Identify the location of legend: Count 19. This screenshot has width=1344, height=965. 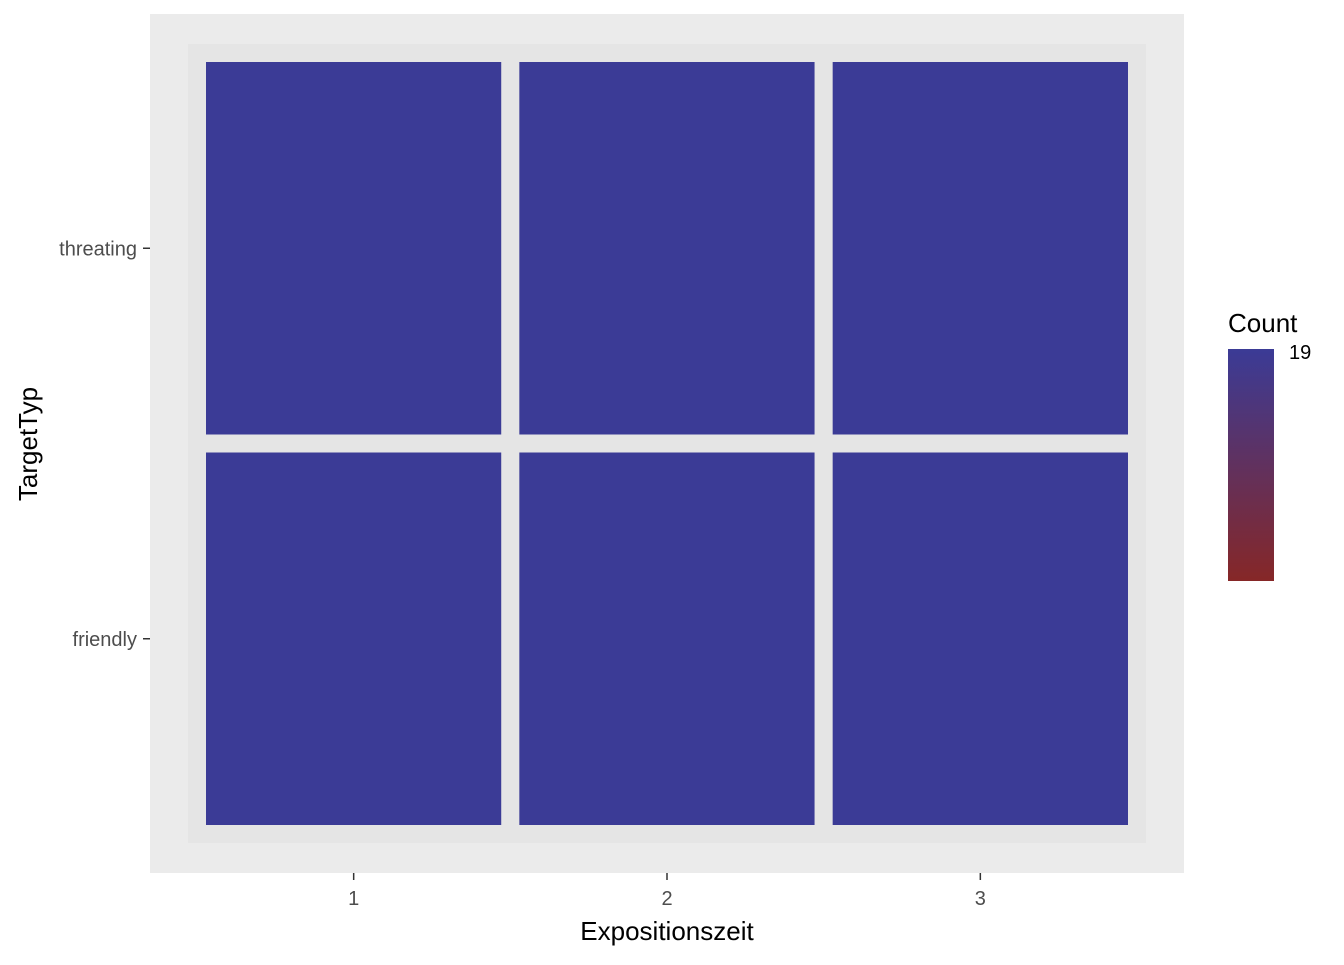
(1269, 444).